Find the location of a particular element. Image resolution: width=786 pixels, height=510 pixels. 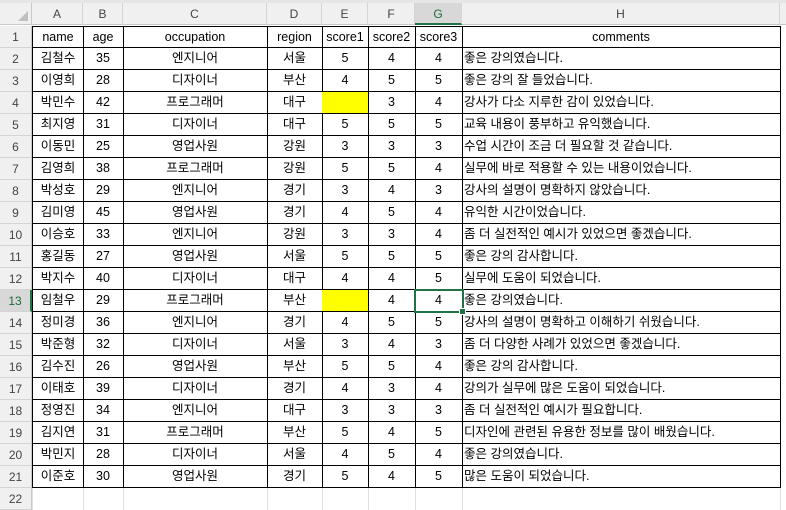

cell-F16: 5 is located at coordinates (392, 367).